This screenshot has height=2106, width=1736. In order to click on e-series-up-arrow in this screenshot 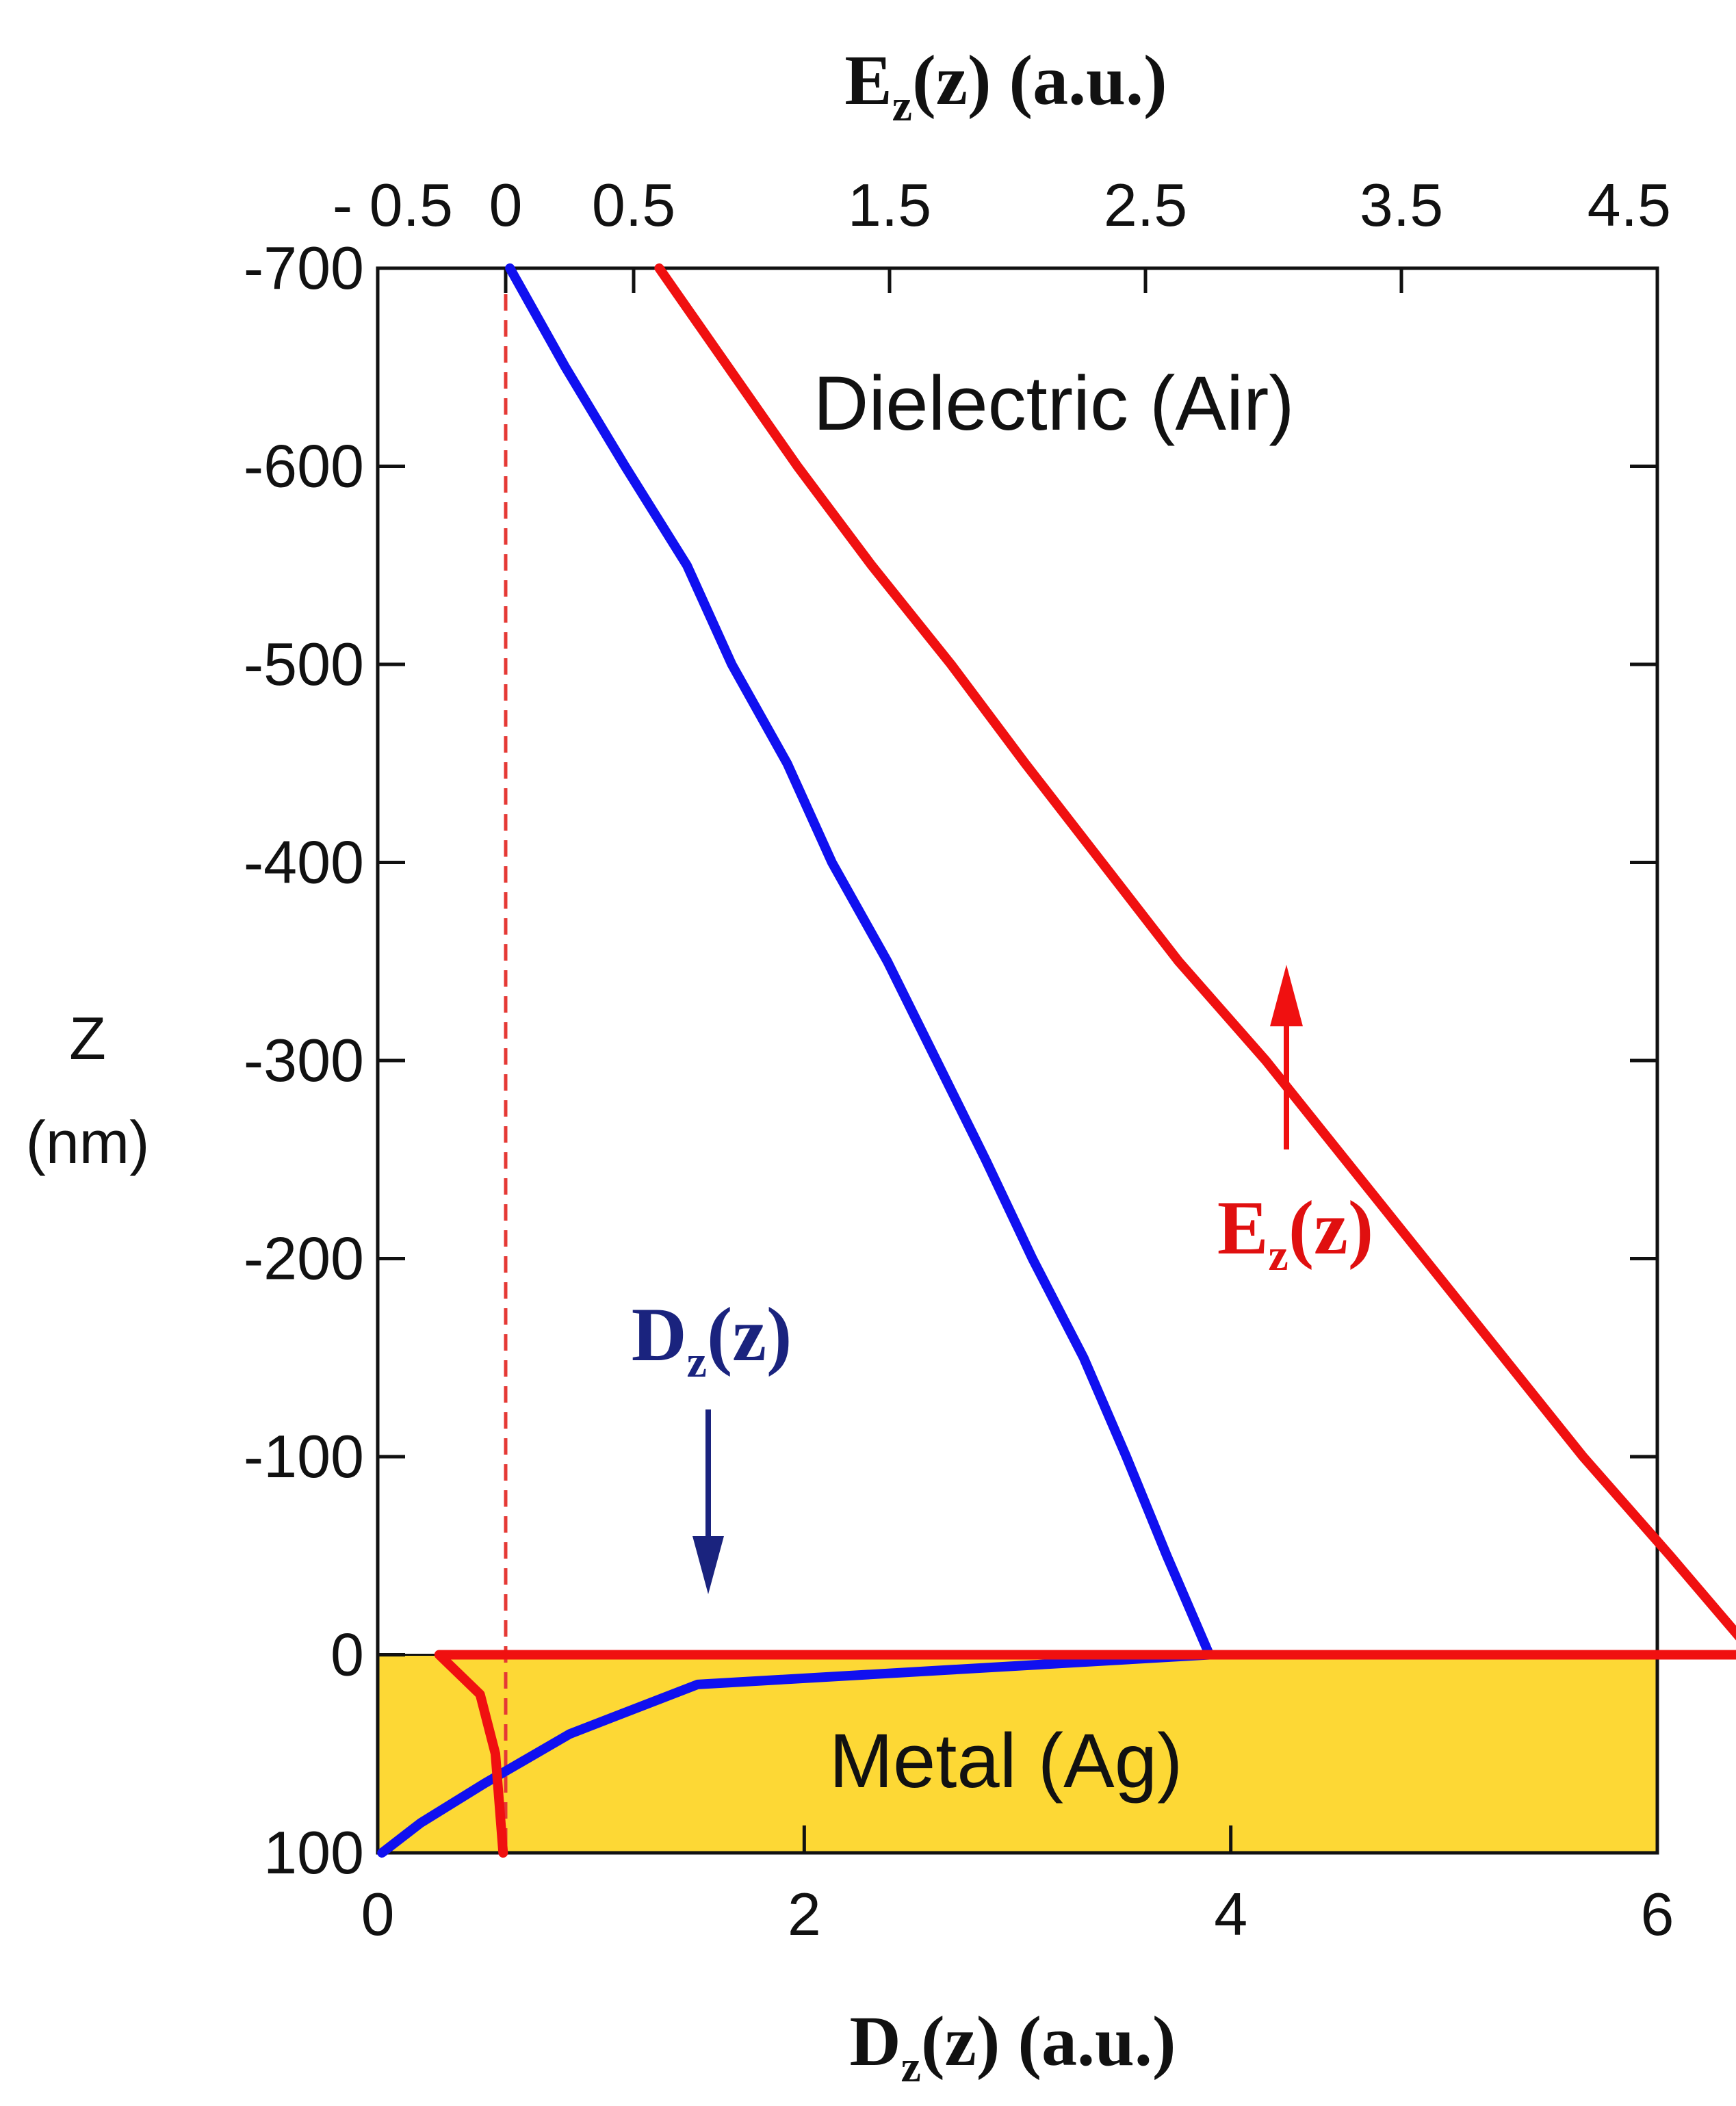, I will do `click(1286, 1057)`.